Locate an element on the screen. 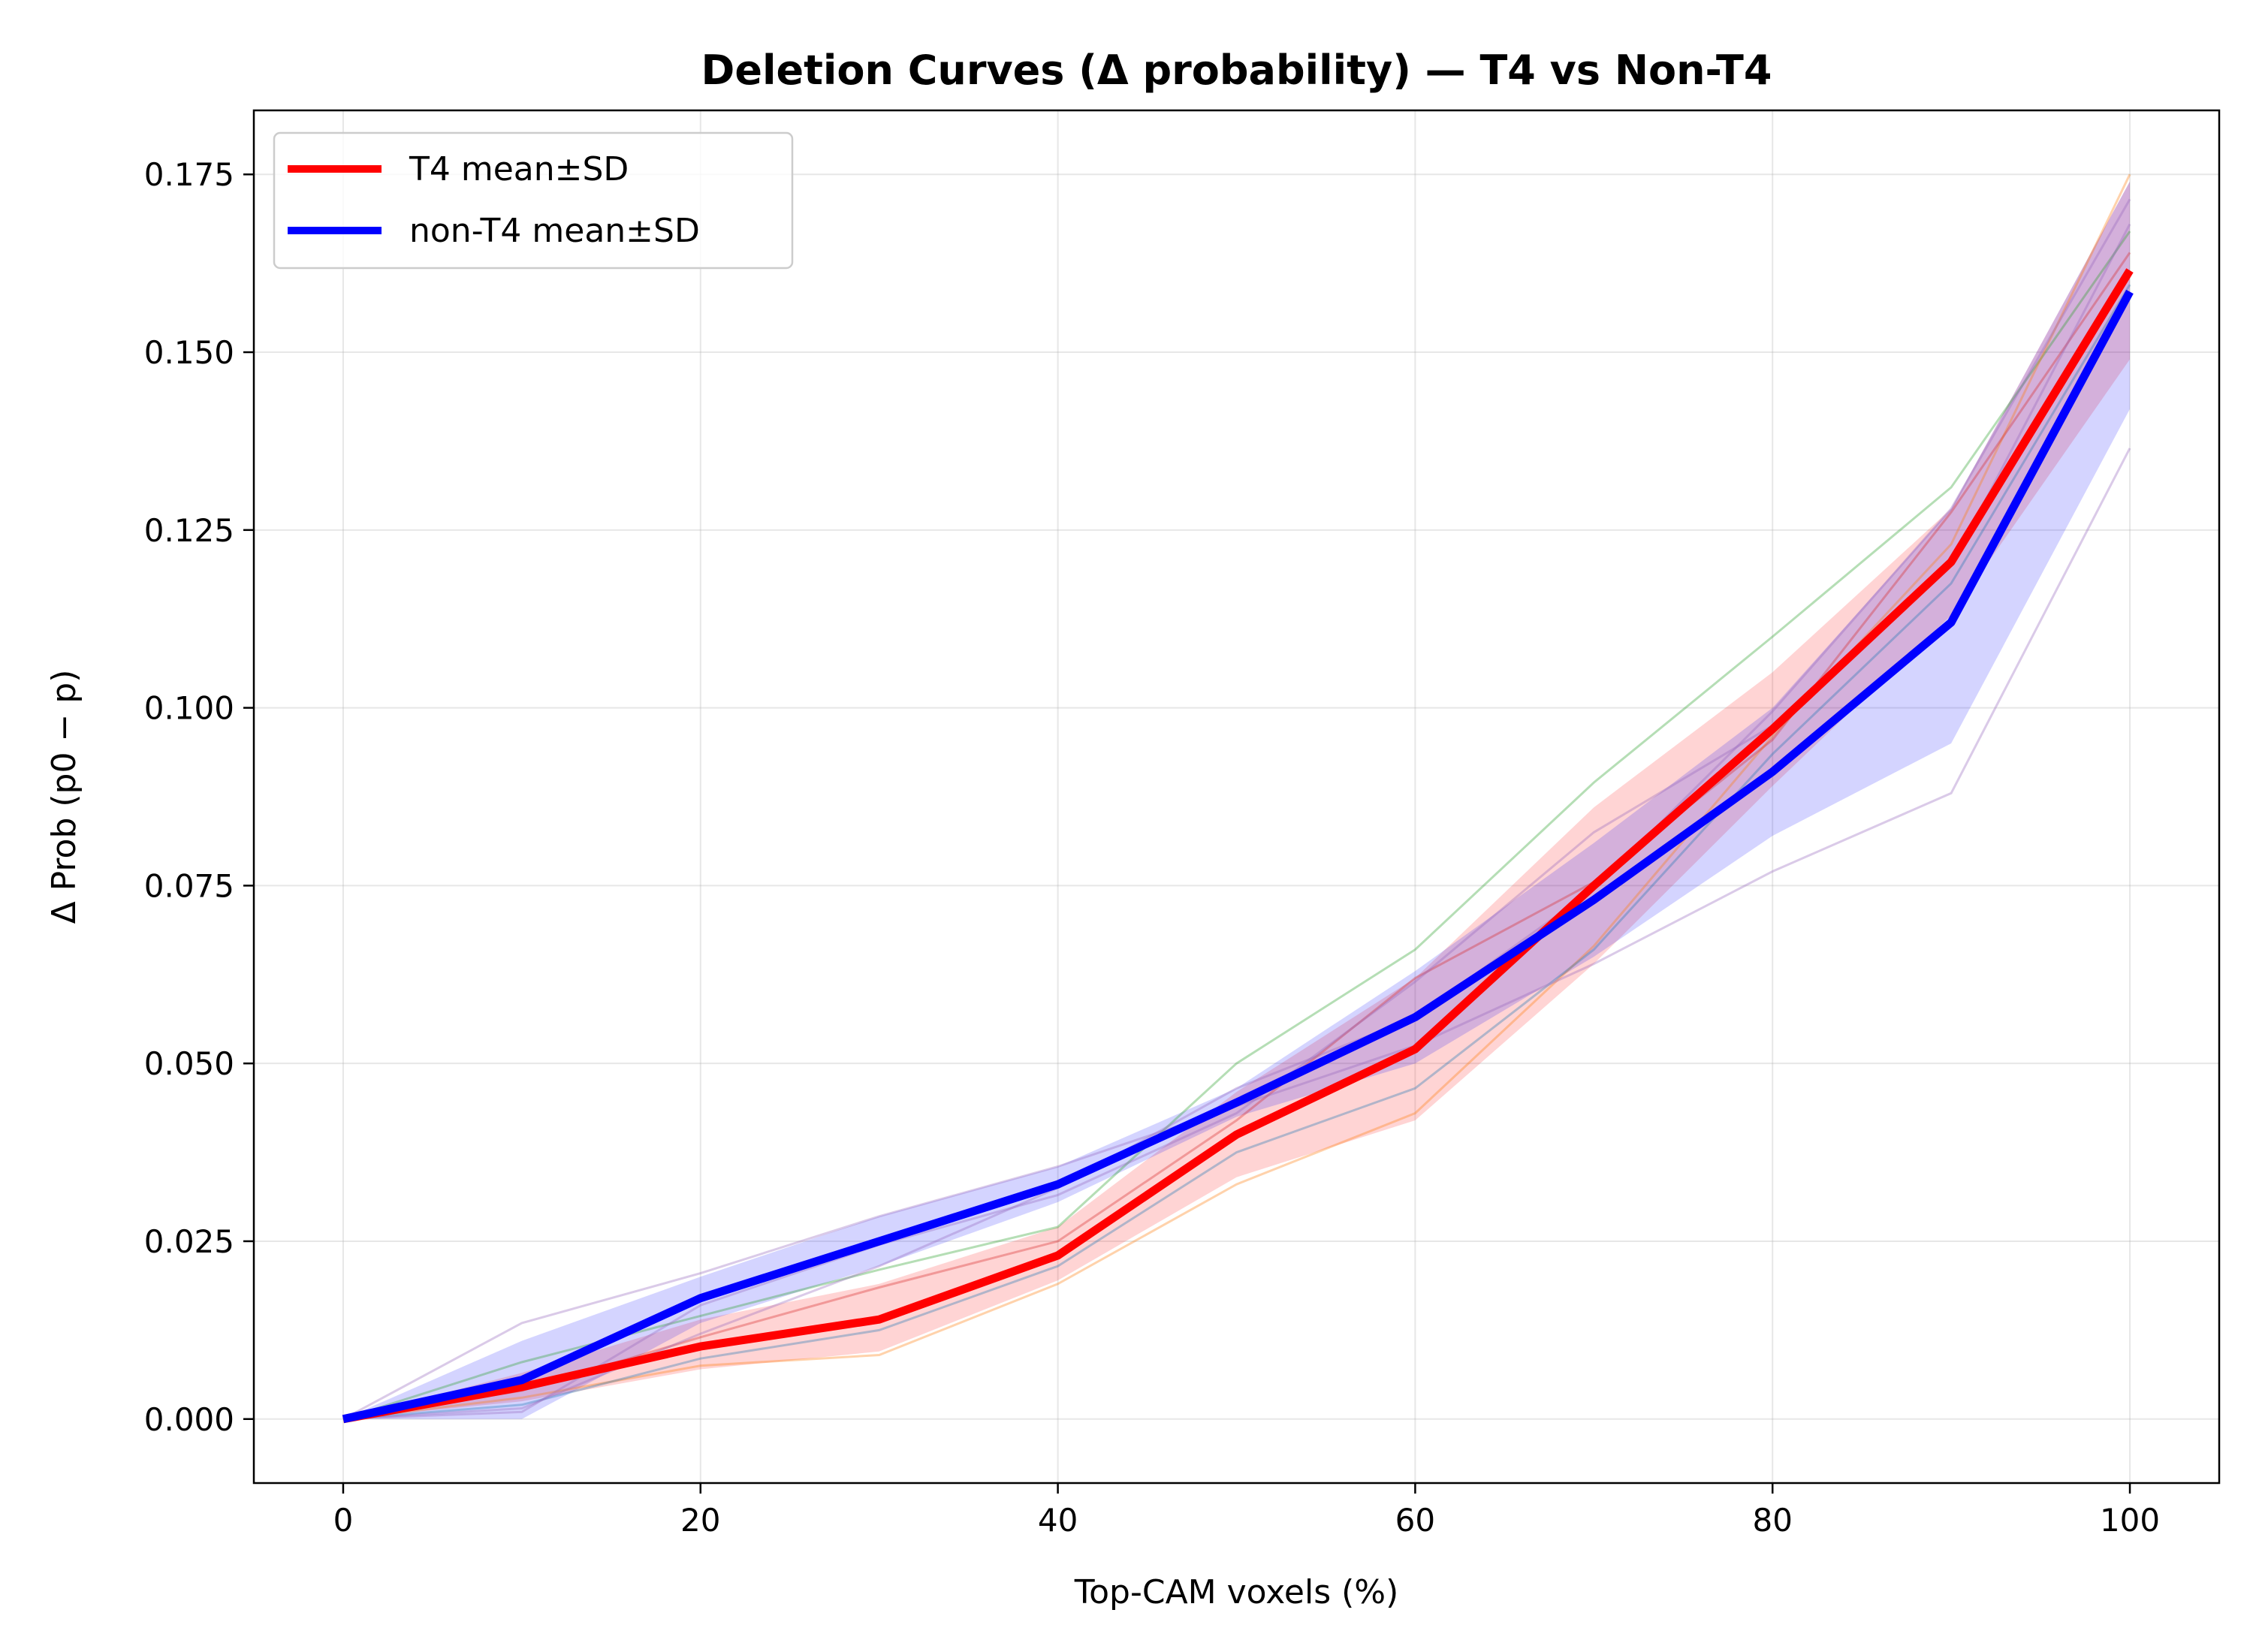 The image size is (2253, 1652). x-tick-label: 60 is located at coordinates (1415, 1520).